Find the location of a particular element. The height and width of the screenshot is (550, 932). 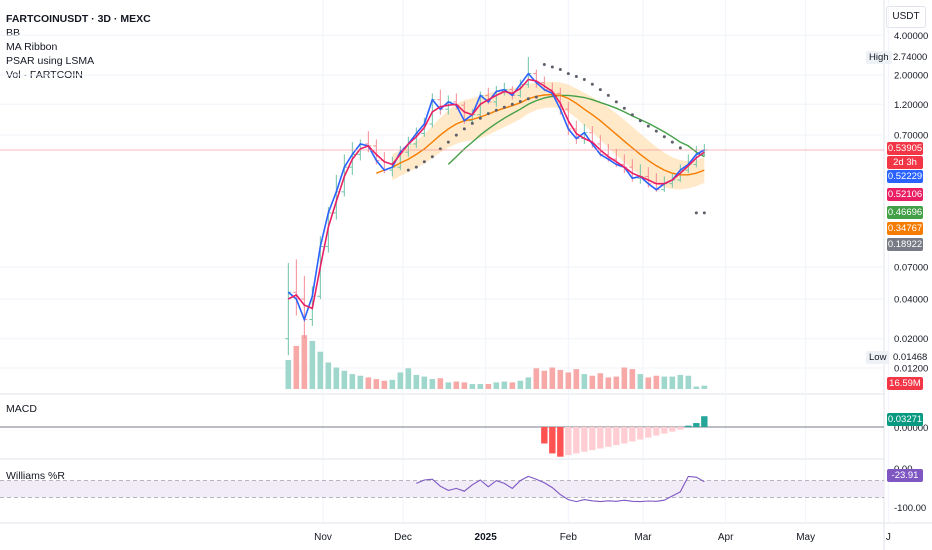

price-tick-label: 0.01200 is located at coordinates (911, 369).